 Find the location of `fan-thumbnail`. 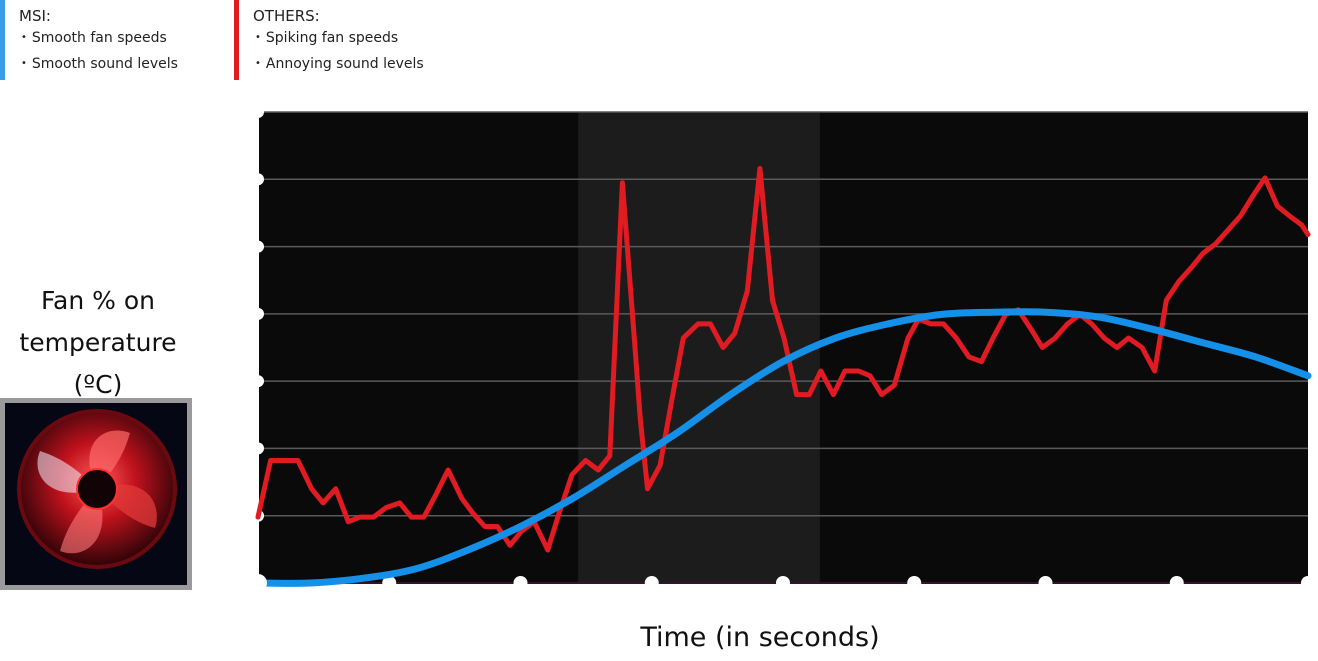

fan-thumbnail is located at coordinates (96, 494).